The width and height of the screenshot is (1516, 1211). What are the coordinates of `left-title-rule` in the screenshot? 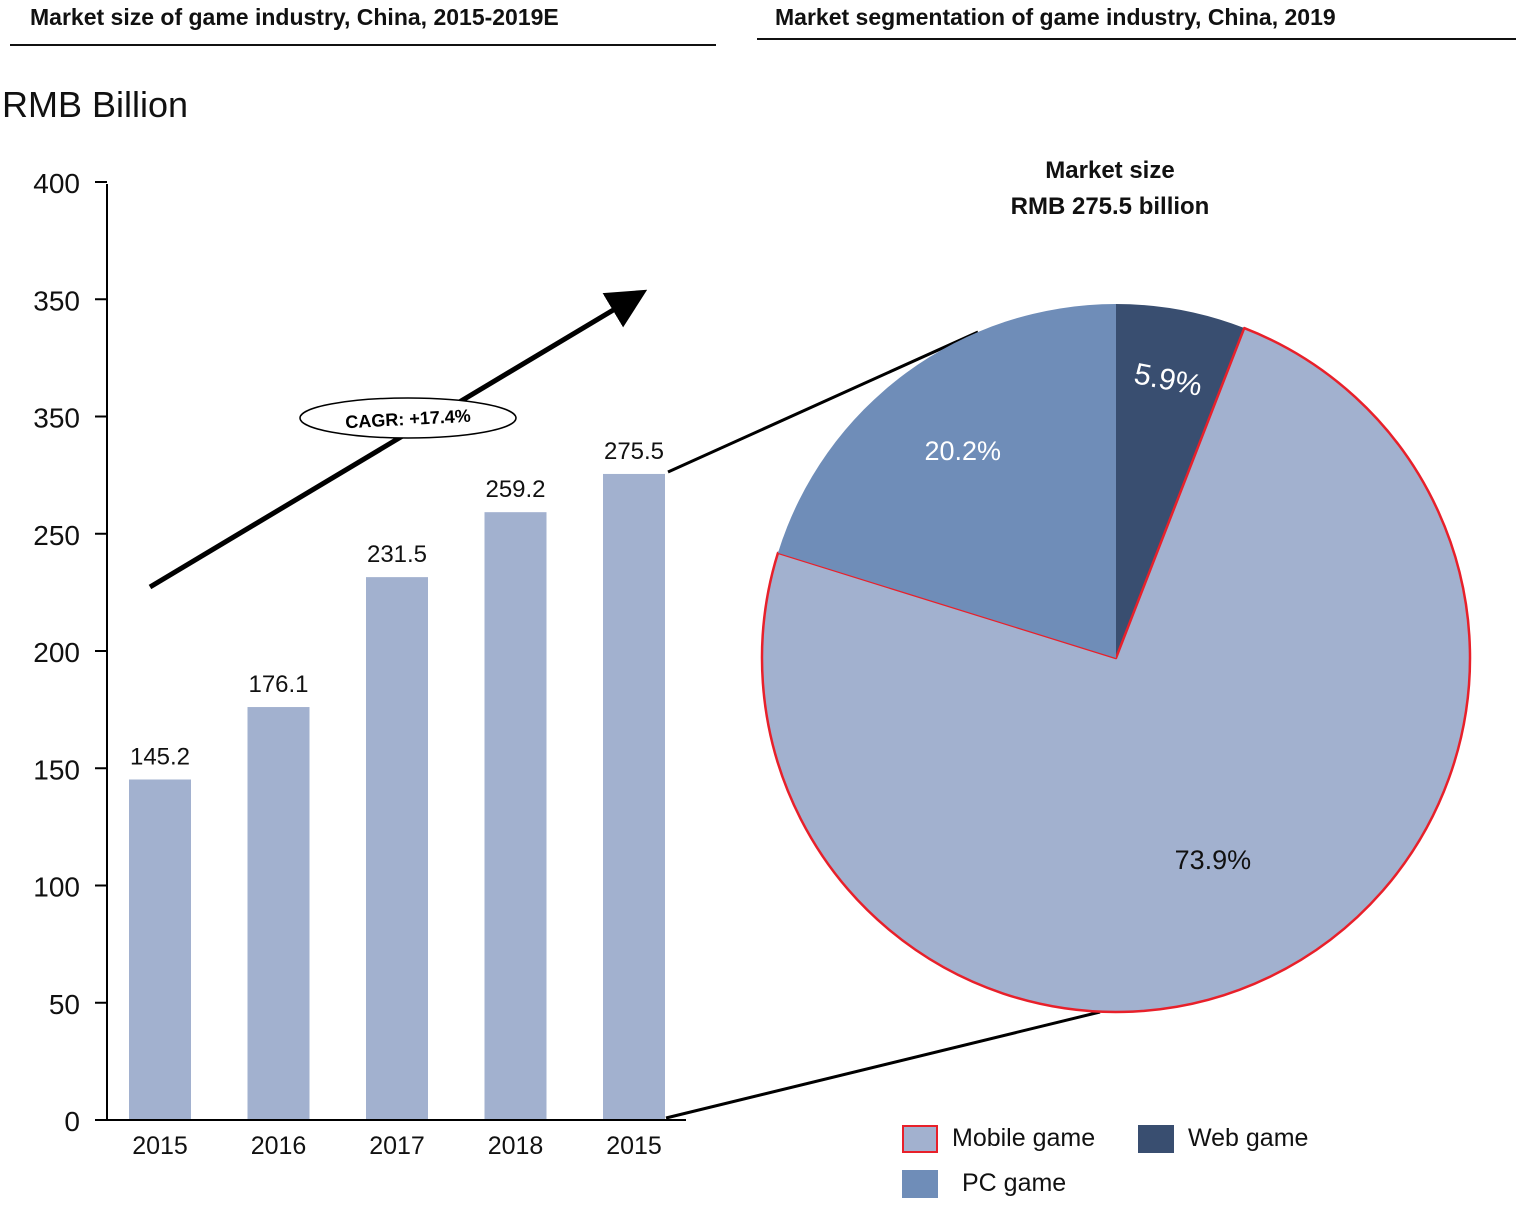 It's located at (363, 45).